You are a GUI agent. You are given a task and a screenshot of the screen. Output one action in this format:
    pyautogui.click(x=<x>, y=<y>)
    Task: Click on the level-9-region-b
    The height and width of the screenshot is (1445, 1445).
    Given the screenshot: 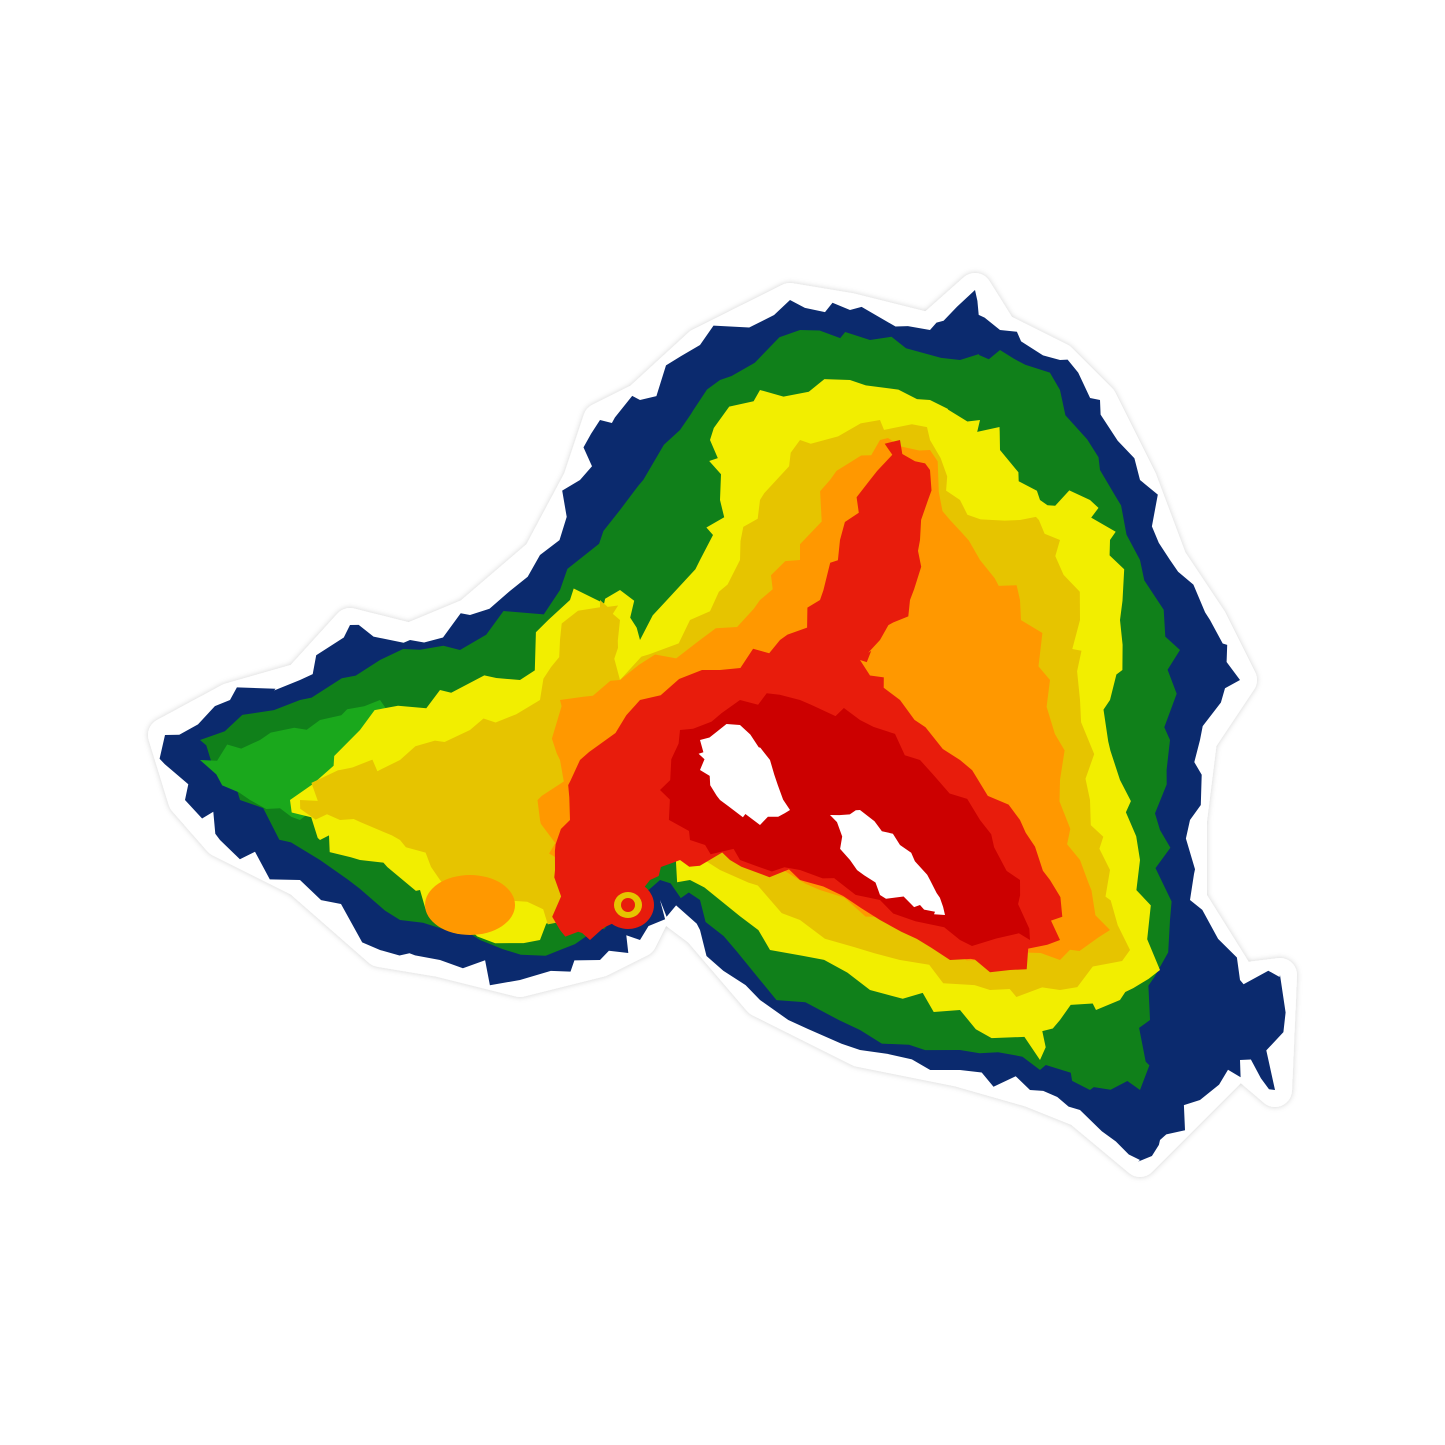 What is the action you would take?
    pyautogui.click(x=887, y=862)
    